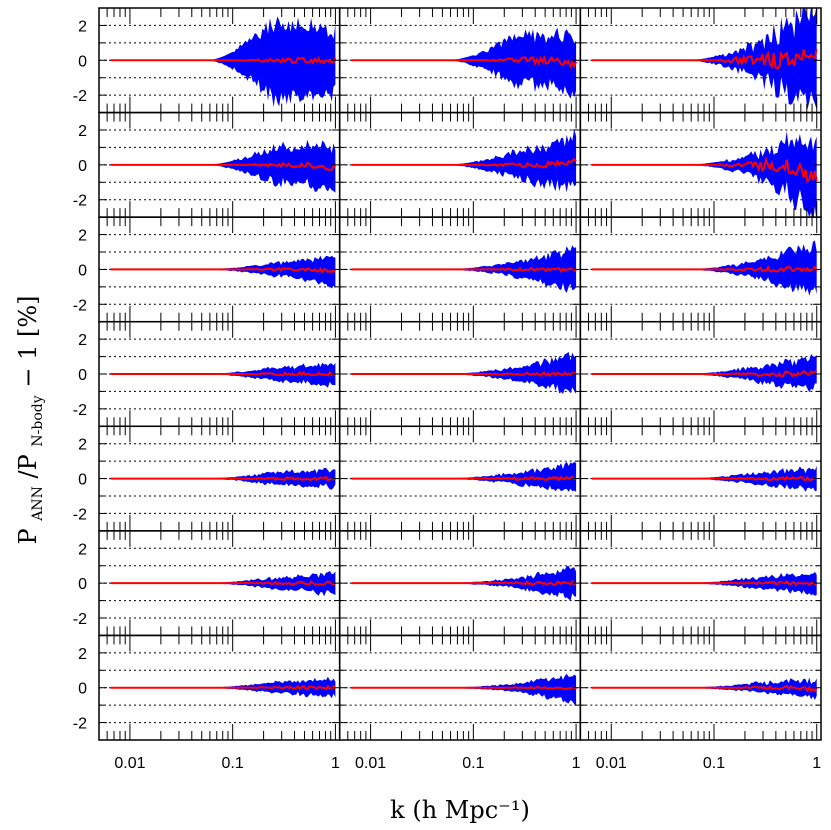 Image resolution: width=831 pixels, height=830 pixels. I want to click on panel-r4-c2, so click(460, 374).